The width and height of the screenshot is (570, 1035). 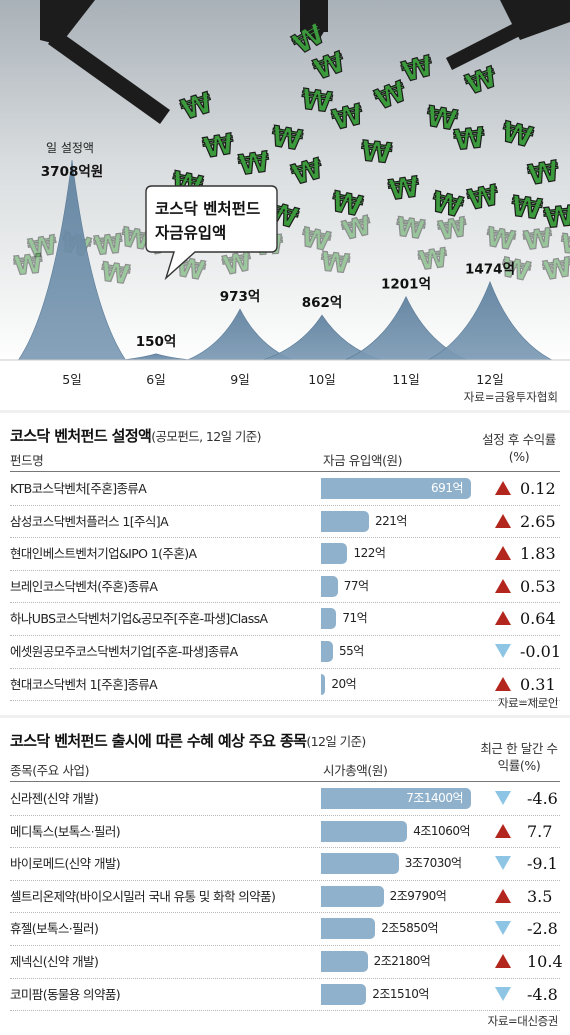 I want to click on stock-table-title: 코스닥 벤처펀드 출시에 따른 수혜 예상 주요 종목(12일 기준), so click(x=188, y=740).